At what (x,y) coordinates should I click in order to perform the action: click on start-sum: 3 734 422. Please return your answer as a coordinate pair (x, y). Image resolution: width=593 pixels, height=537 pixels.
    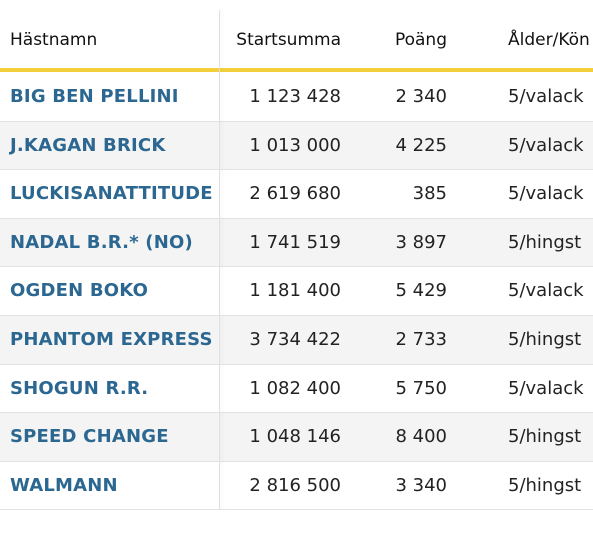
    Looking at the image, I should click on (295, 339).